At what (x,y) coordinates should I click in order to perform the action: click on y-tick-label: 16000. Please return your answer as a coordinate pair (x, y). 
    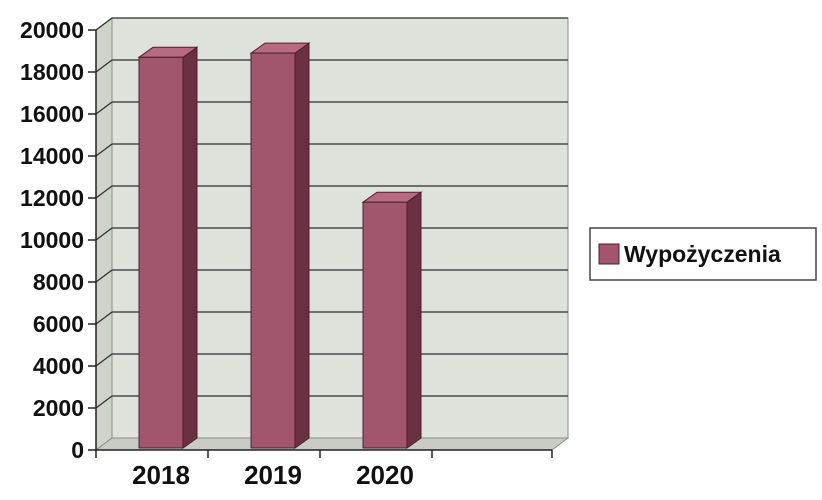
    Looking at the image, I should click on (52, 114).